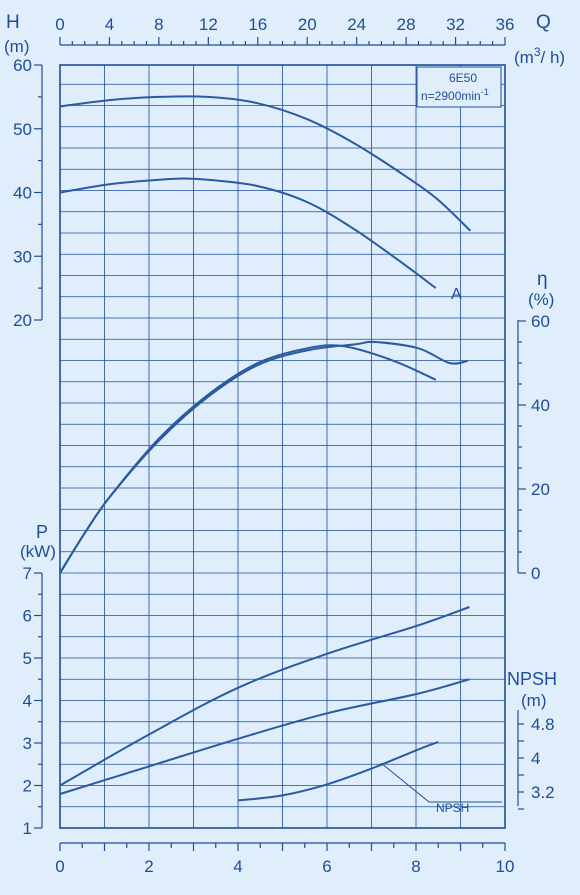 This screenshot has height=895, width=580. I want to click on p-axis-label: P, so click(42, 532).